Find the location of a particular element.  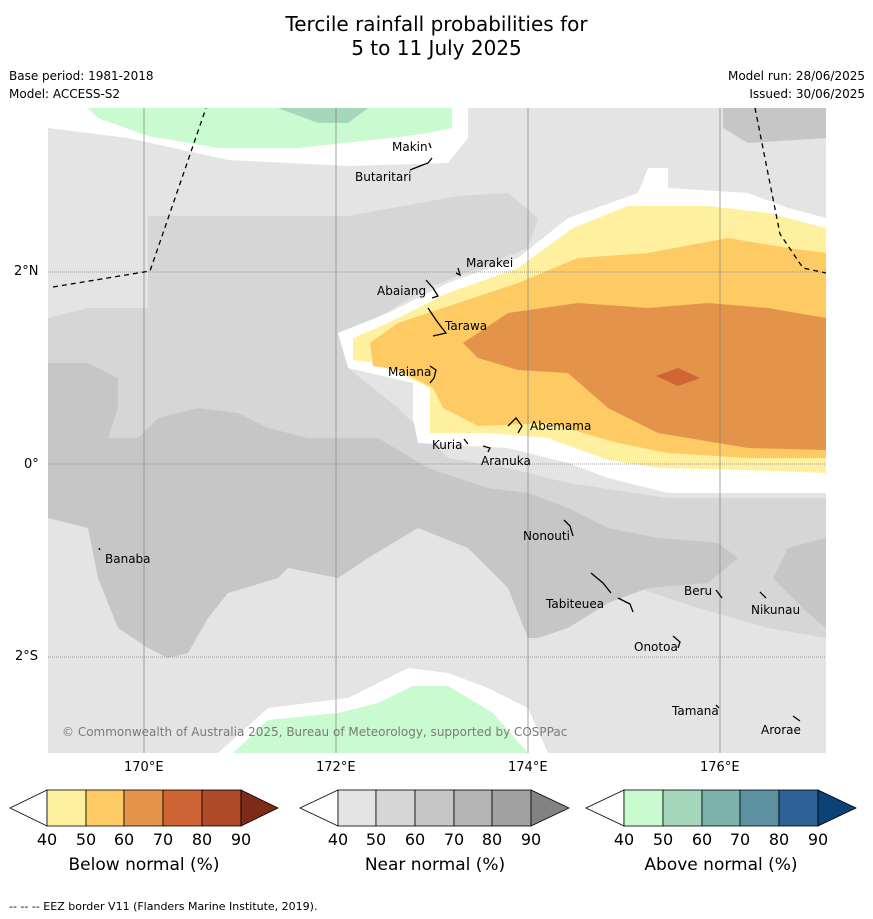

near-normal-60-region-east is located at coordinates (799, 583).